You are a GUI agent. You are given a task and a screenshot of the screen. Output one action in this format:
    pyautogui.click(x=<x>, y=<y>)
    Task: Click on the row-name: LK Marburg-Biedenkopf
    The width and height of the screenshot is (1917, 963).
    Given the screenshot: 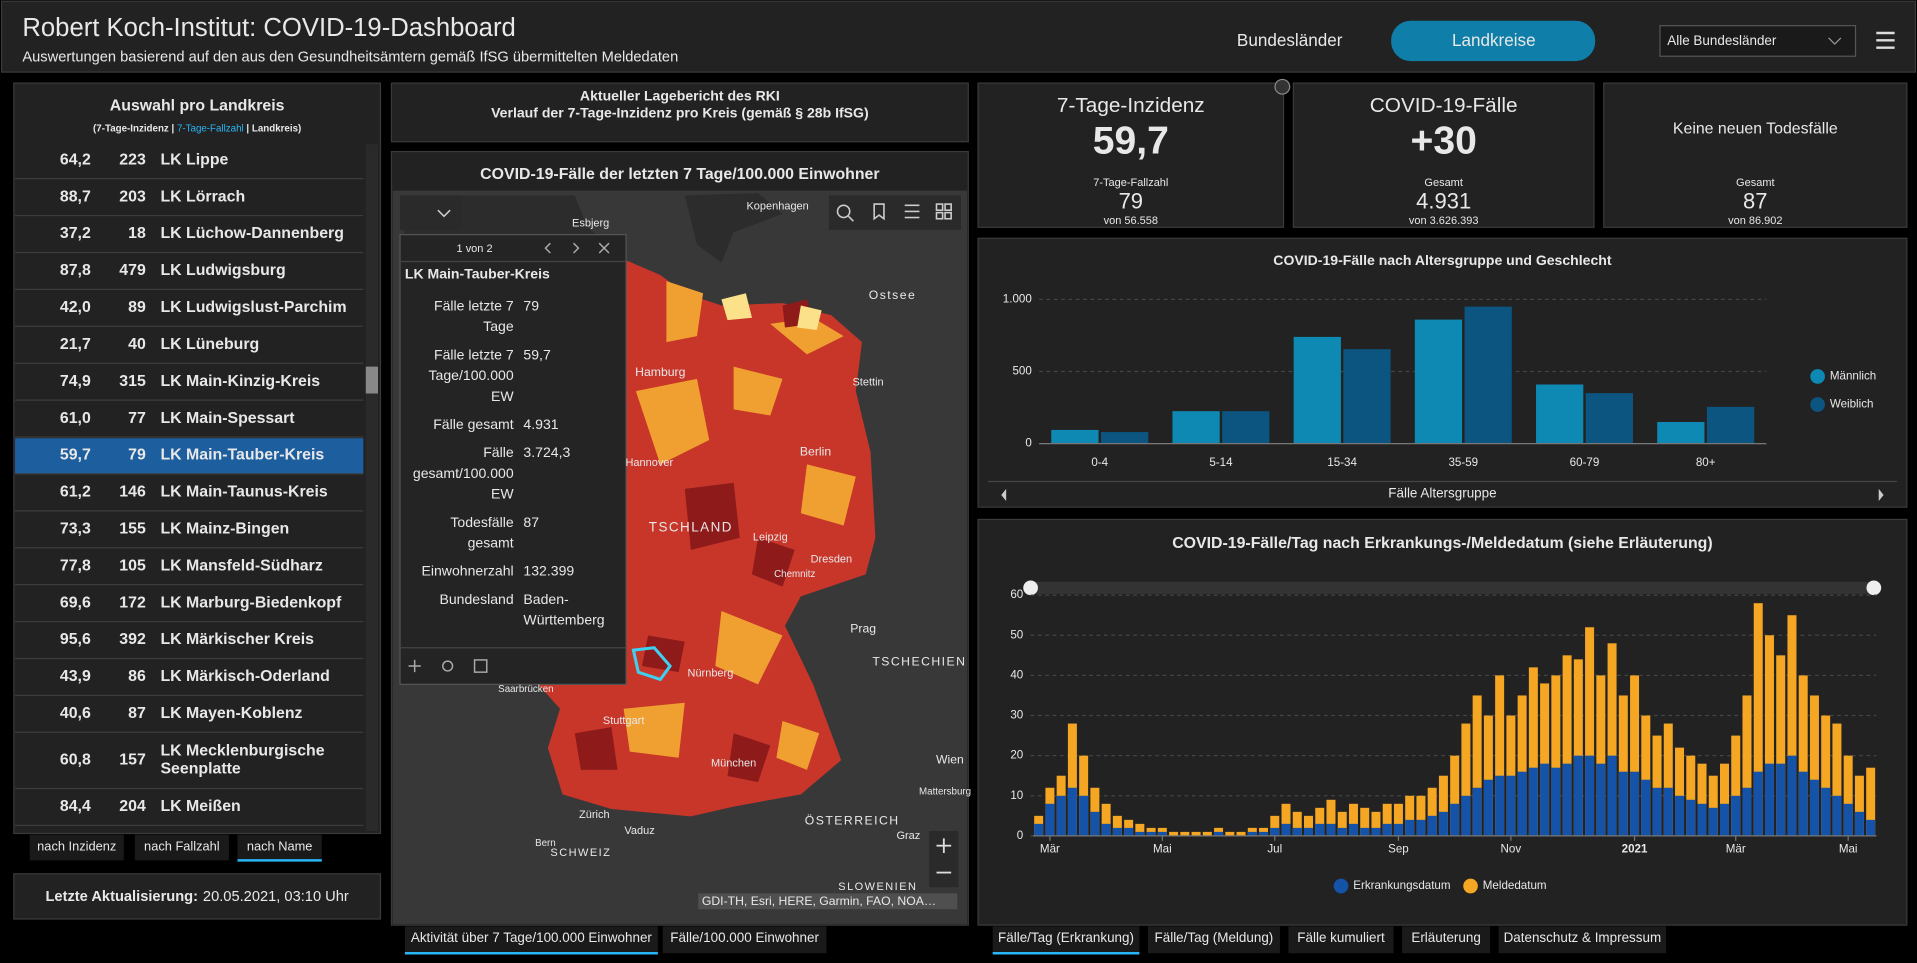 What is the action you would take?
    pyautogui.click(x=251, y=602)
    